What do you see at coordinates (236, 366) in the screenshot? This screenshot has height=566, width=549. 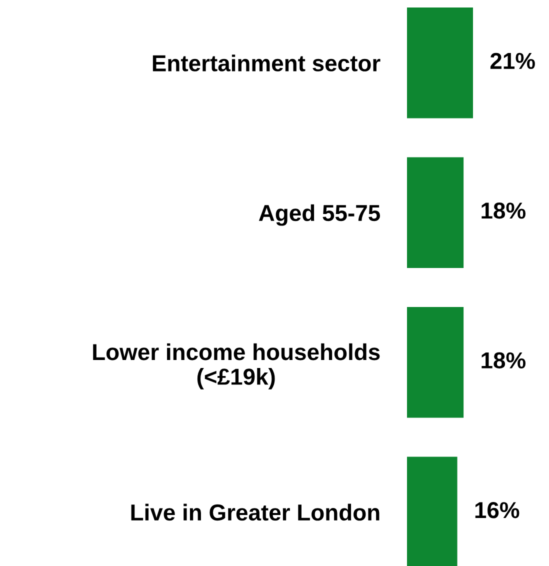 I see `y-tick-label: Lower income households (<£19k)` at bounding box center [236, 366].